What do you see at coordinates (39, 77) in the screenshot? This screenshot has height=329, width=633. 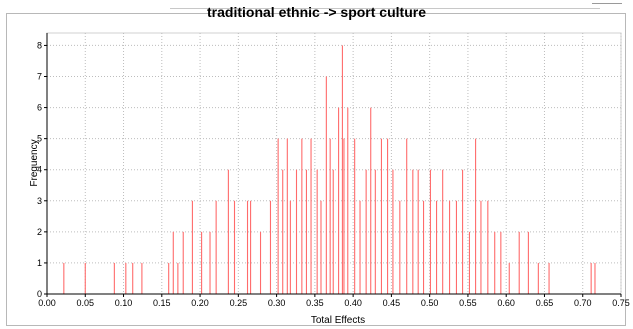 I see `y-tick-label: 7` at bounding box center [39, 77].